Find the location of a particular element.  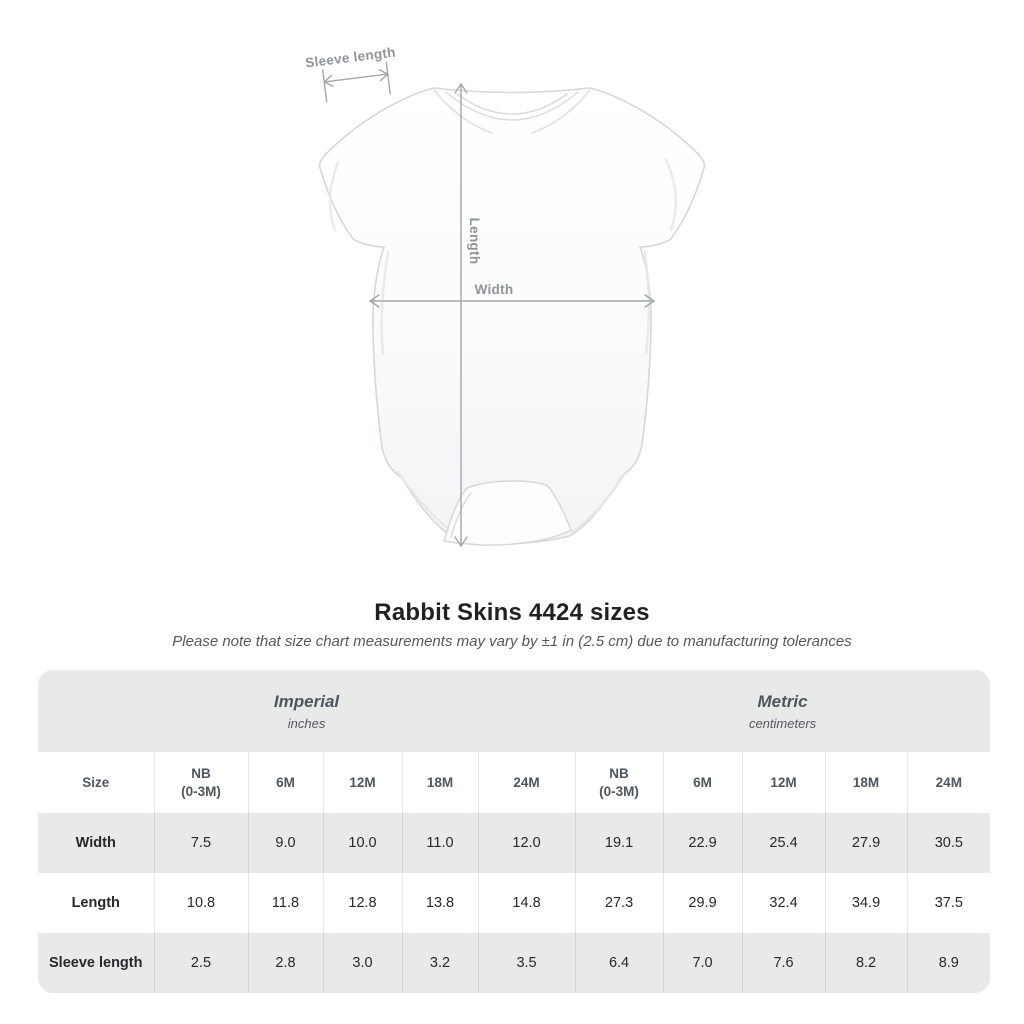

crotch-flap is located at coordinates (507, 513).